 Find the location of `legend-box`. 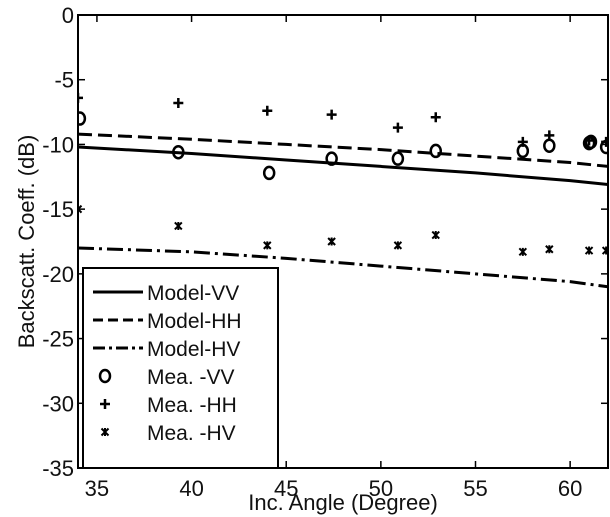

legend-box is located at coordinates (180, 368).